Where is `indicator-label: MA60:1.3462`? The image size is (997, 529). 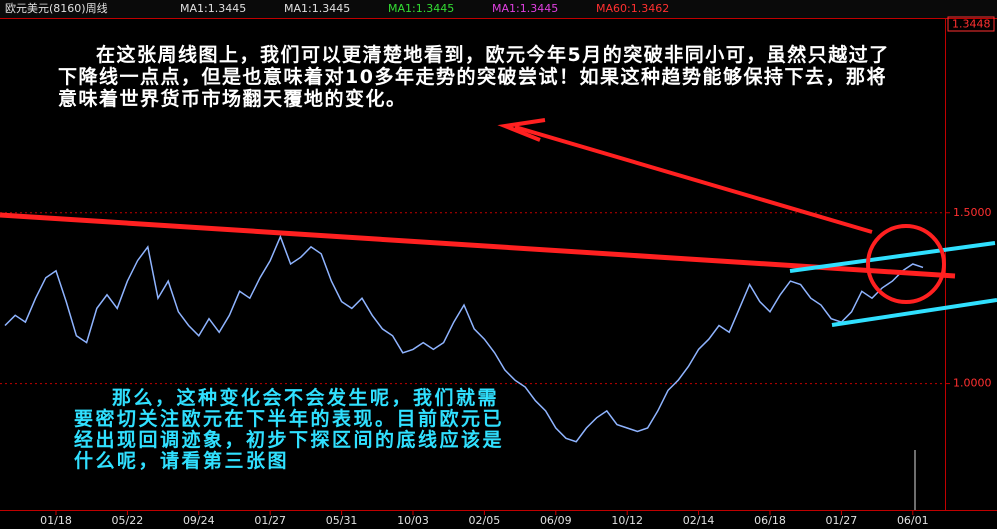 indicator-label: MA60:1.3462 is located at coordinates (632, 8).